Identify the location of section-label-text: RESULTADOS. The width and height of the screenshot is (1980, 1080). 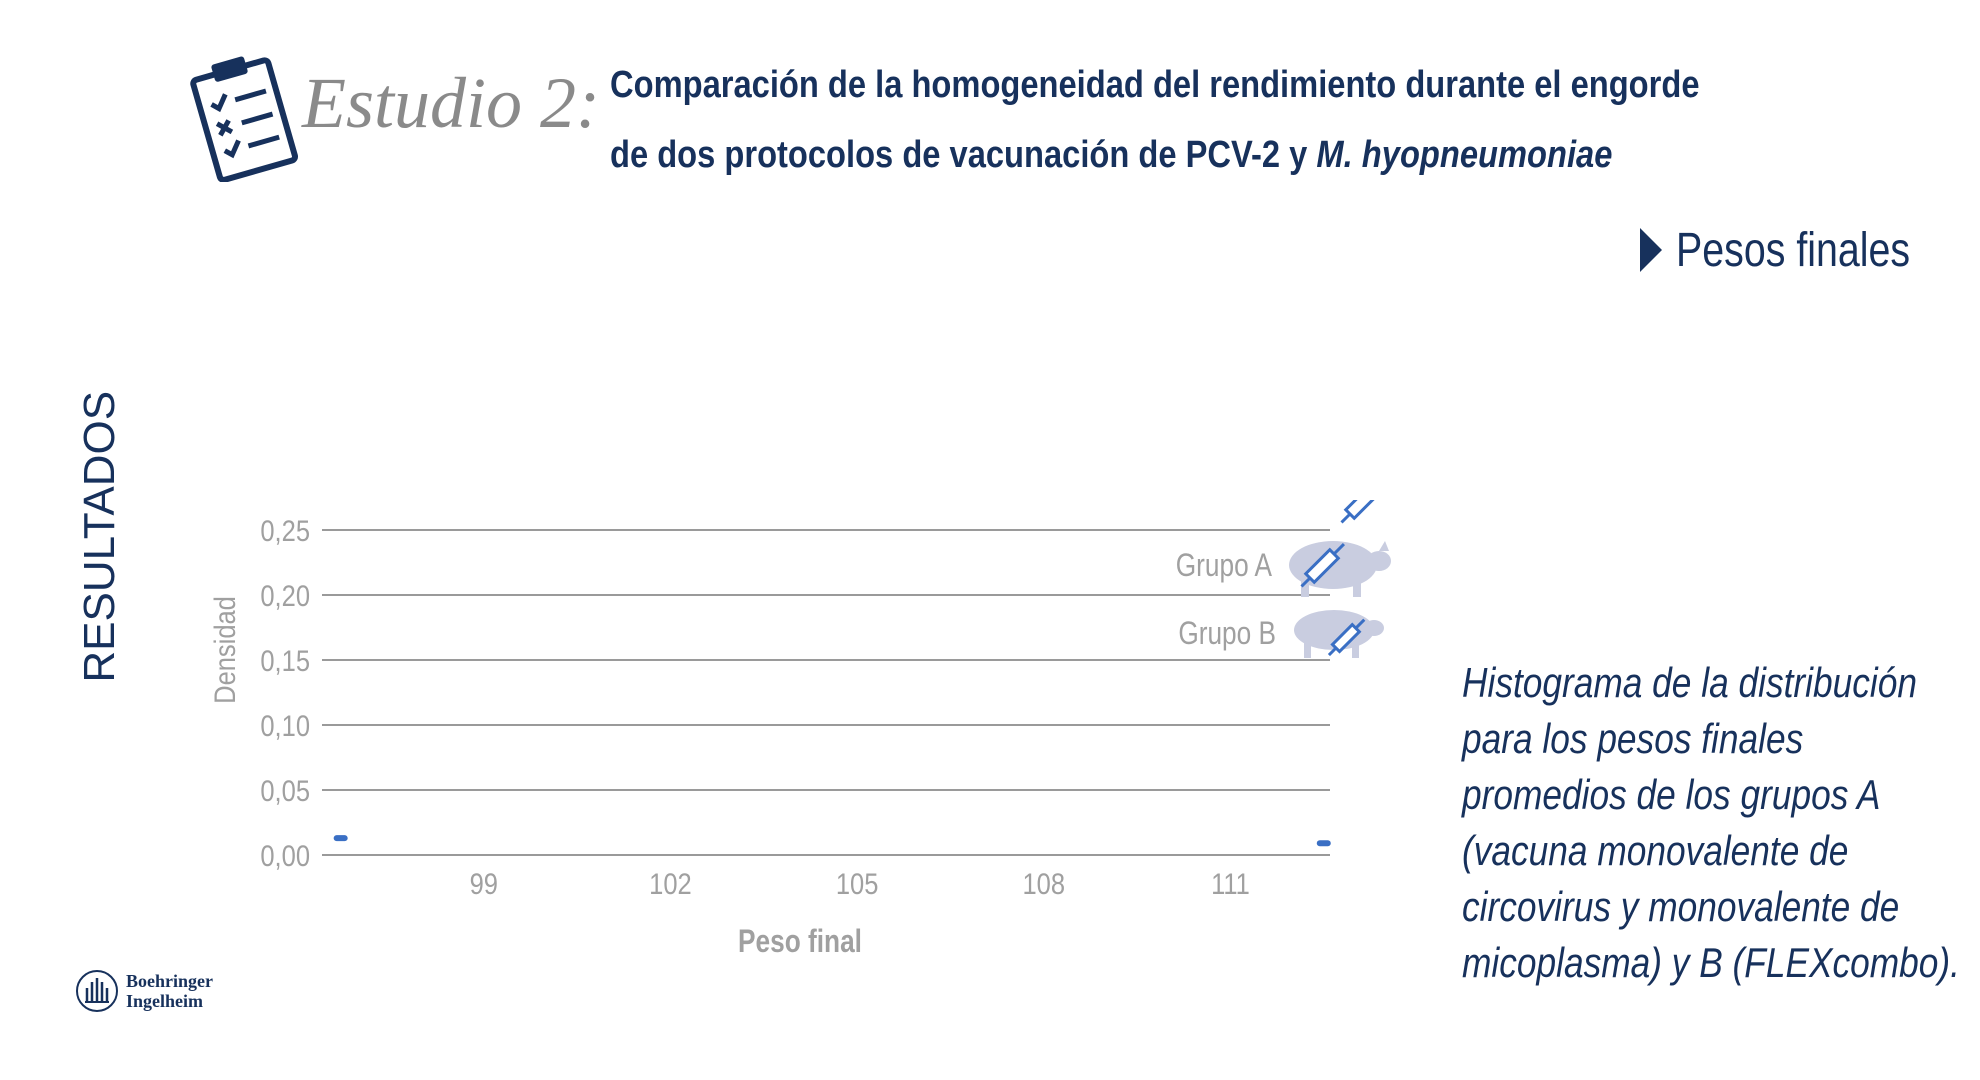
(99, 536).